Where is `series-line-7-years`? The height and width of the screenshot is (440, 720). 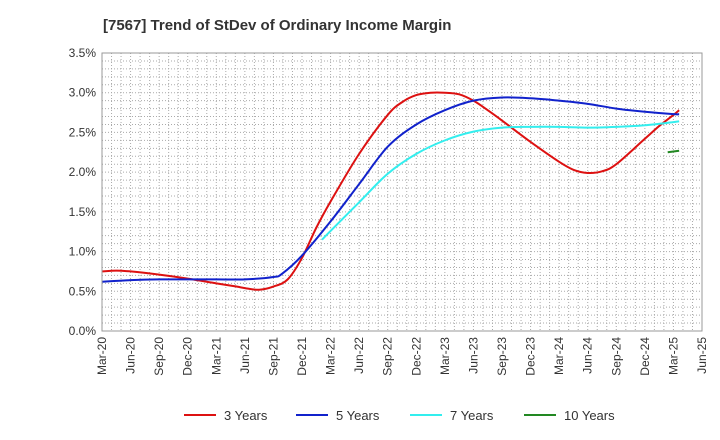 series-line-7-years is located at coordinates (500, 180).